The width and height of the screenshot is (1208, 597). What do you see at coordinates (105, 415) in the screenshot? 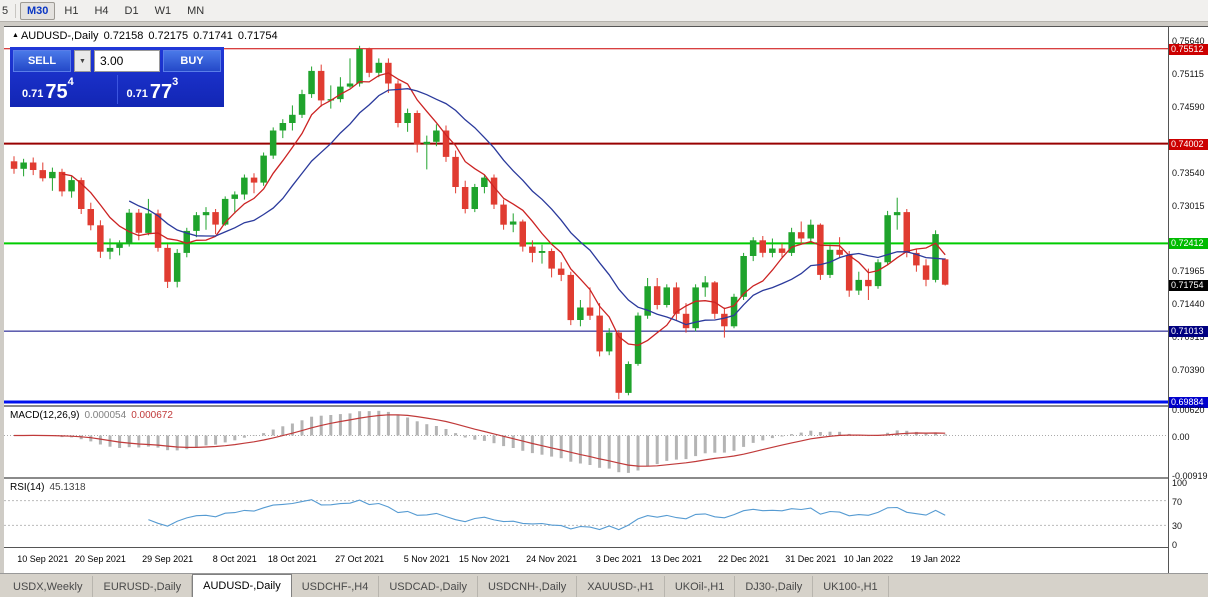
I see `macd-value-main: 0.000054` at bounding box center [105, 415].